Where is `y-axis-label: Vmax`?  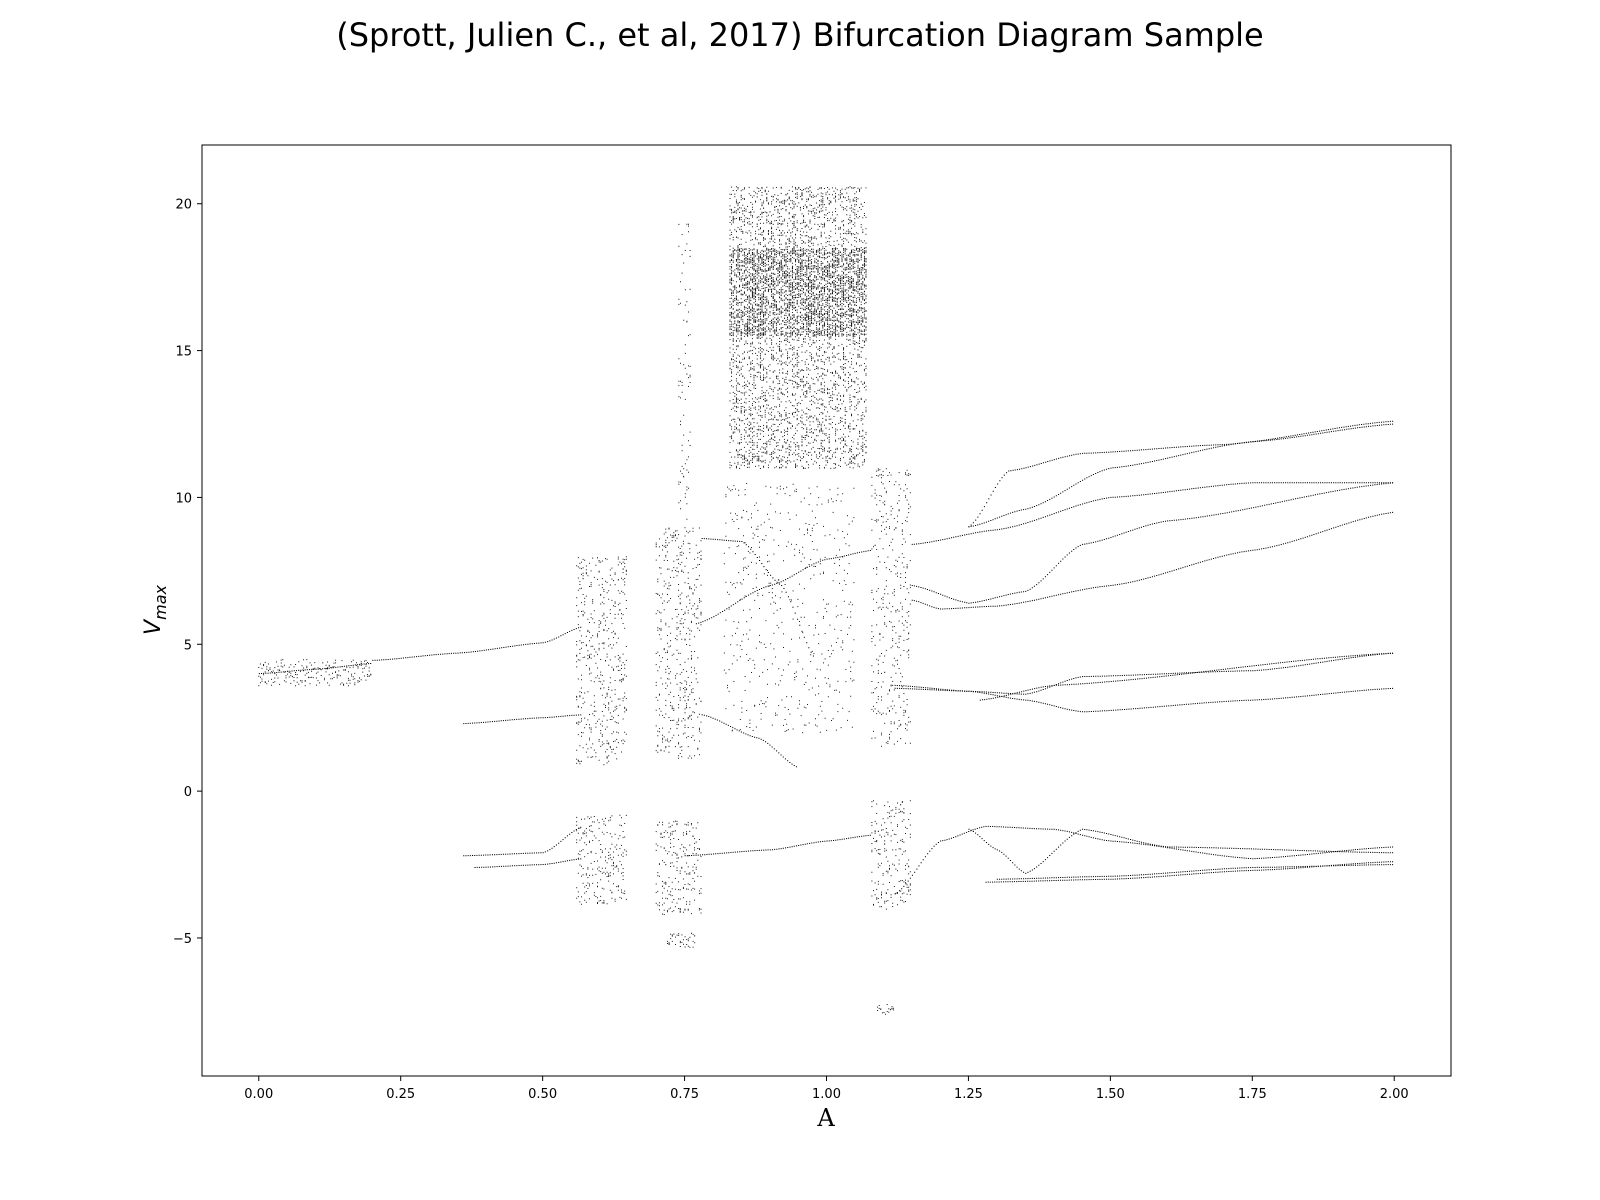
y-axis-label: Vmax is located at coordinates (155, 610).